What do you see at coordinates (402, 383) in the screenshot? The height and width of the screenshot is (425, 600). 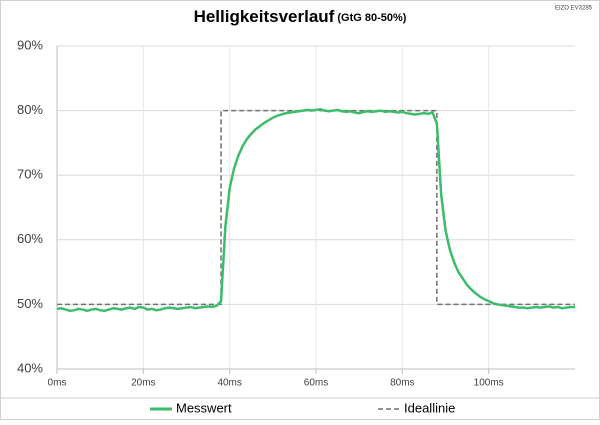 I see `x-tick-label: 80ms` at bounding box center [402, 383].